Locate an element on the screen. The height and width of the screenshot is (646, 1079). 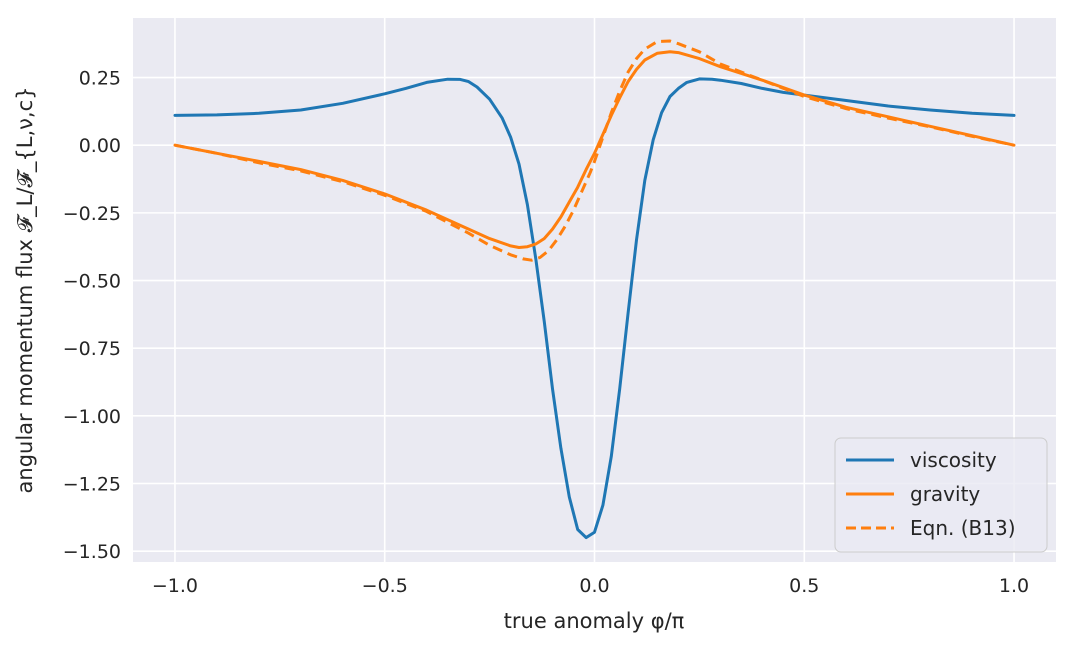
y-tick-label: −0.75 is located at coordinates (92, 349).